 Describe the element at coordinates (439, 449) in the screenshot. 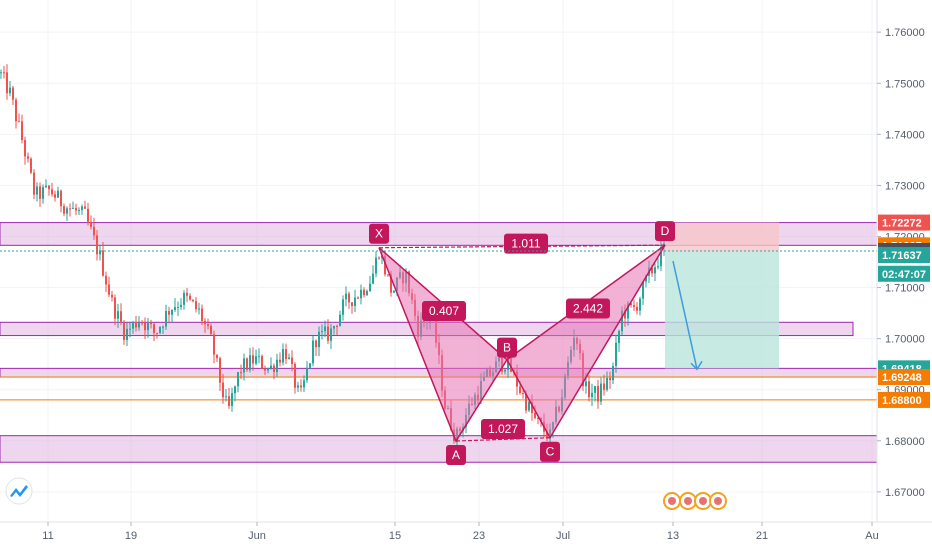

I see `support-resistance-zone` at that location.